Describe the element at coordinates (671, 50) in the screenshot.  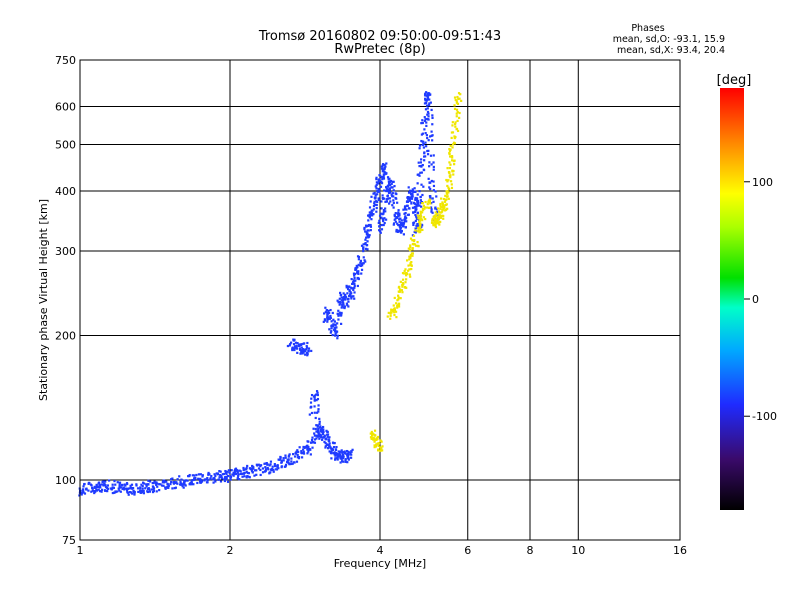
I see `legend-line-x: mean, sd,X: 93.4, 20.4` at that location.